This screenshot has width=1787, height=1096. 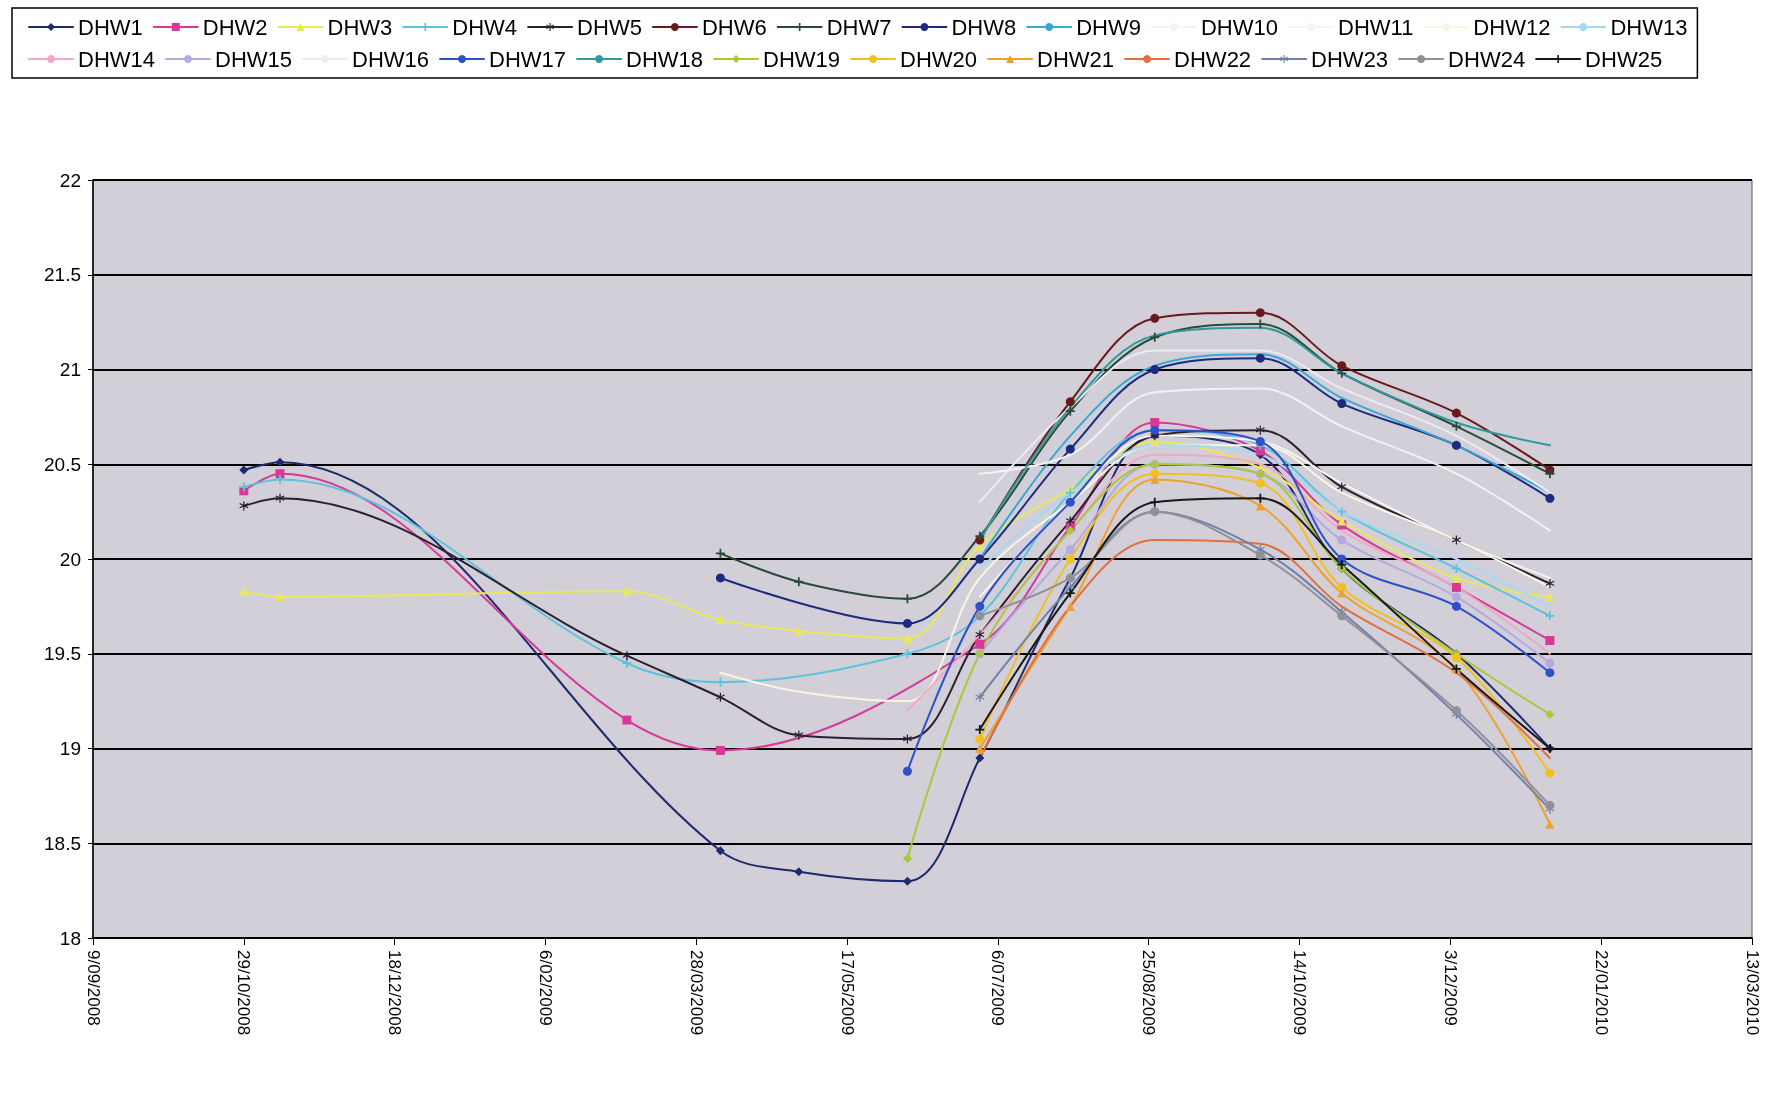 I want to click on legend-label: DHW17, so click(x=528, y=59).